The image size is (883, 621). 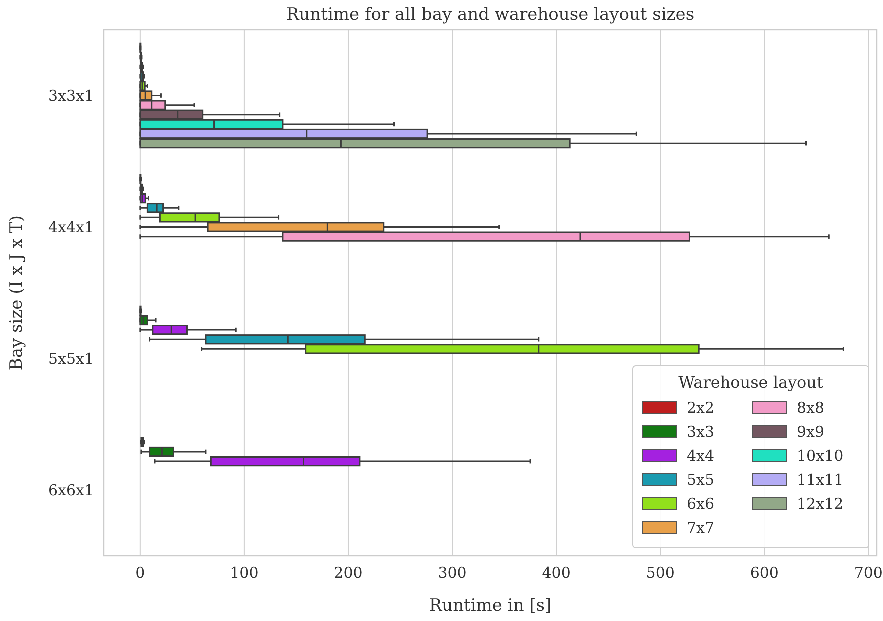 I want to click on legend-label: 9x9, so click(x=811, y=432).